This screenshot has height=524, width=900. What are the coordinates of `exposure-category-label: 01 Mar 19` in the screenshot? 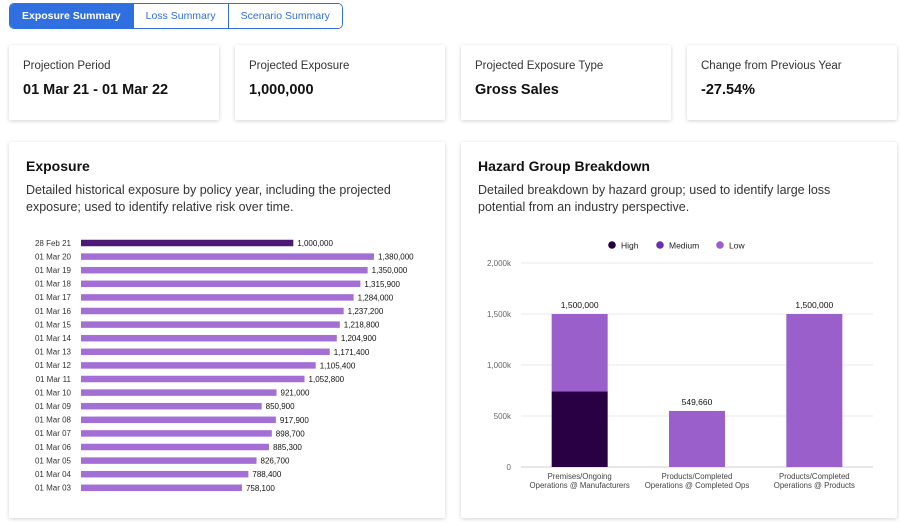 It's located at (53, 270).